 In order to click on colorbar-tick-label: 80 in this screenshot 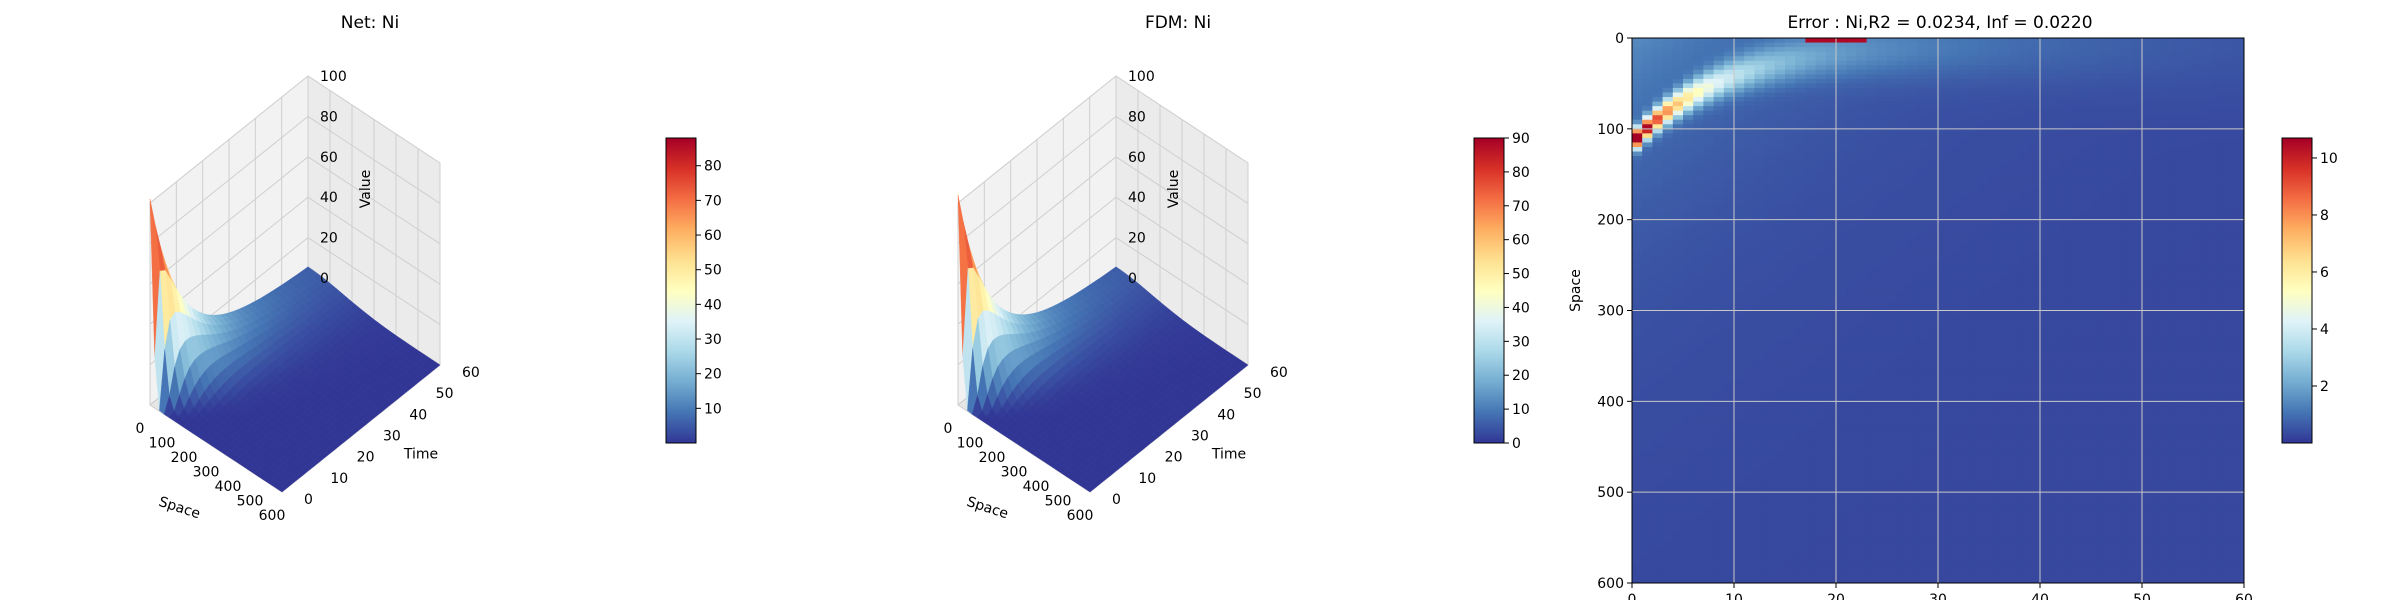, I will do `click(713, 167)`.